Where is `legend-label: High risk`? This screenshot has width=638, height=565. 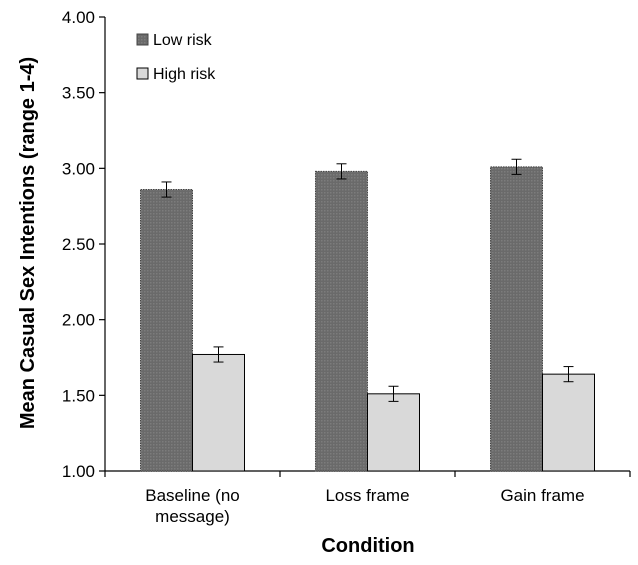 legend-label: High risk is located at coordinates (184, 74).